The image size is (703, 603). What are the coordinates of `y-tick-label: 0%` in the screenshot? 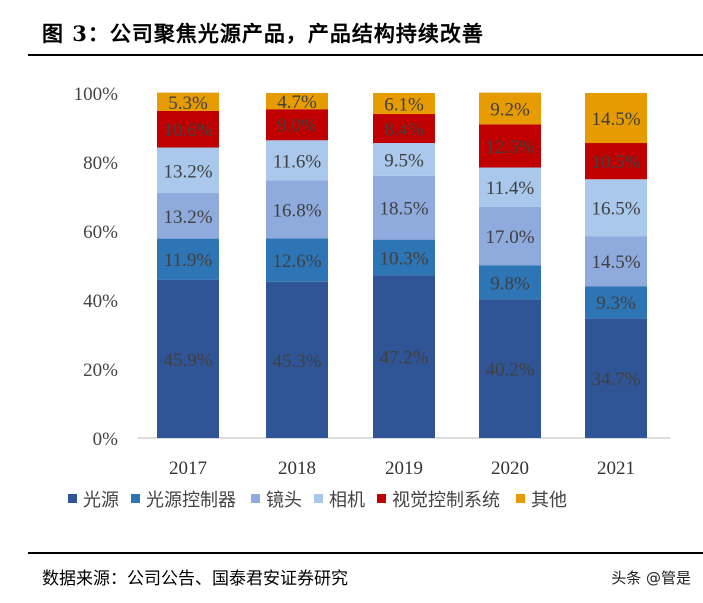 It's located at (106, 439).